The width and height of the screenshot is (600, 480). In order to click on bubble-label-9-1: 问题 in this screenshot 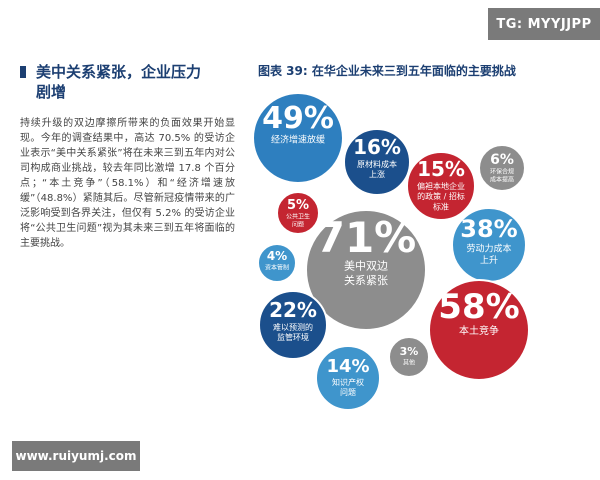, I will do `click(298, 224)`.